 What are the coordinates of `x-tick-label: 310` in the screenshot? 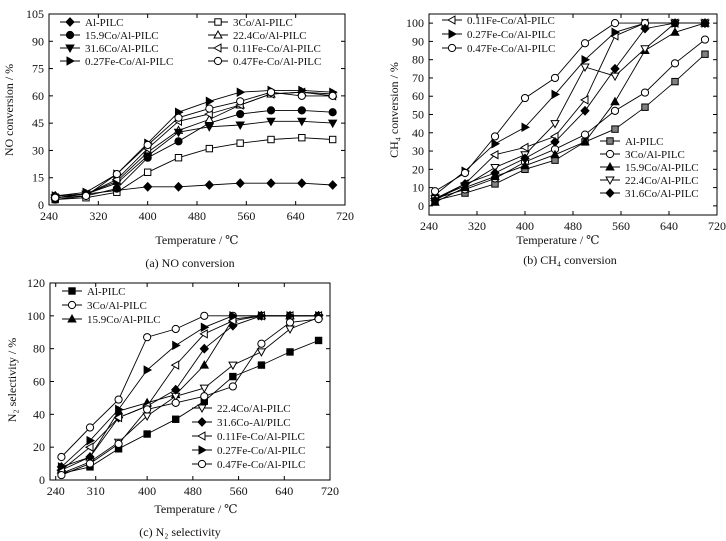 It's located at (96, 491).